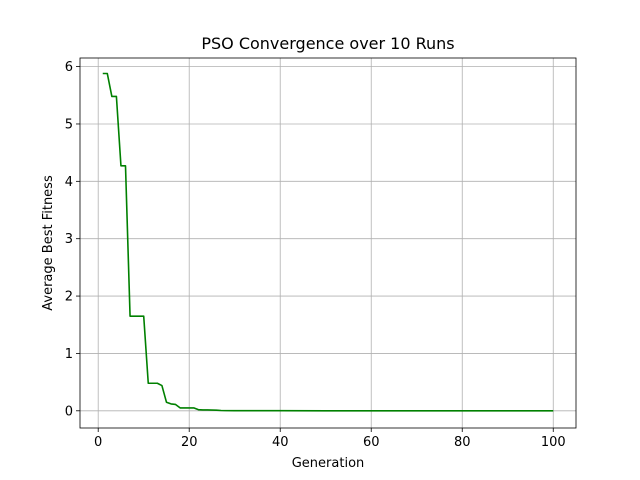  Describe the element at coordinates (69, 67) in the screenshot. I see `y-tick-label: 6` at that location.